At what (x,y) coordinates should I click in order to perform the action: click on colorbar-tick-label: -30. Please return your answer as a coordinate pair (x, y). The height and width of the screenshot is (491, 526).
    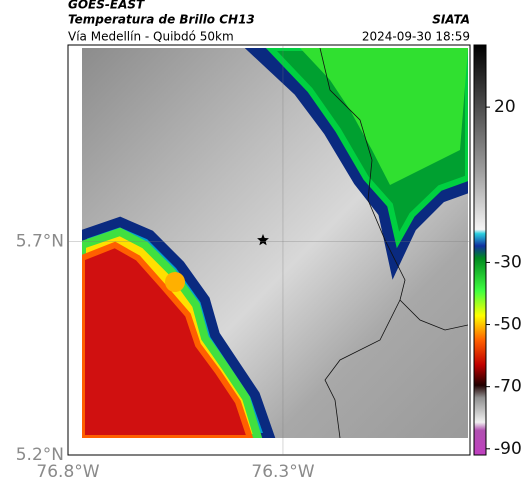
    Looking at the image, I should click on (508, 262).